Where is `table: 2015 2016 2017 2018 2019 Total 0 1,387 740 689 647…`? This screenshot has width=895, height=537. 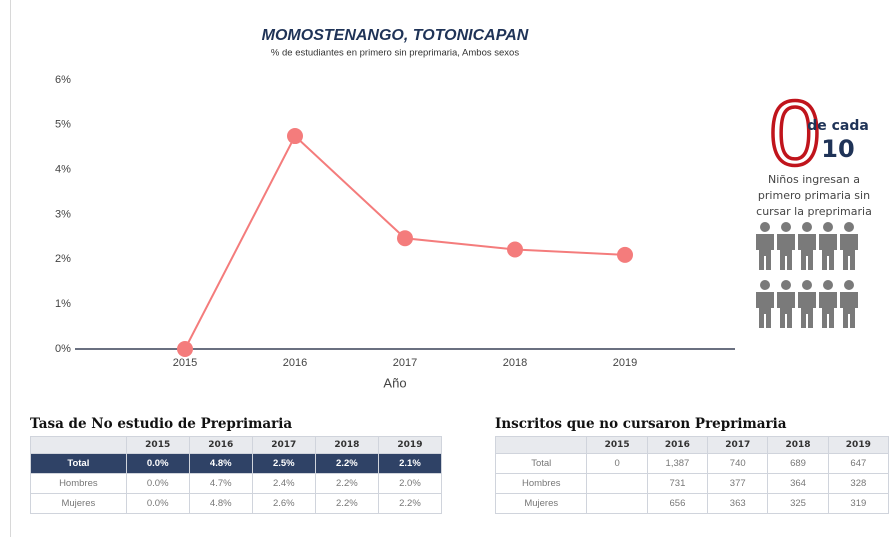 table: 2015 2016 2017 2018 2019 Total 0 1,387 740 689 647… is located at coordinates (692, 475).